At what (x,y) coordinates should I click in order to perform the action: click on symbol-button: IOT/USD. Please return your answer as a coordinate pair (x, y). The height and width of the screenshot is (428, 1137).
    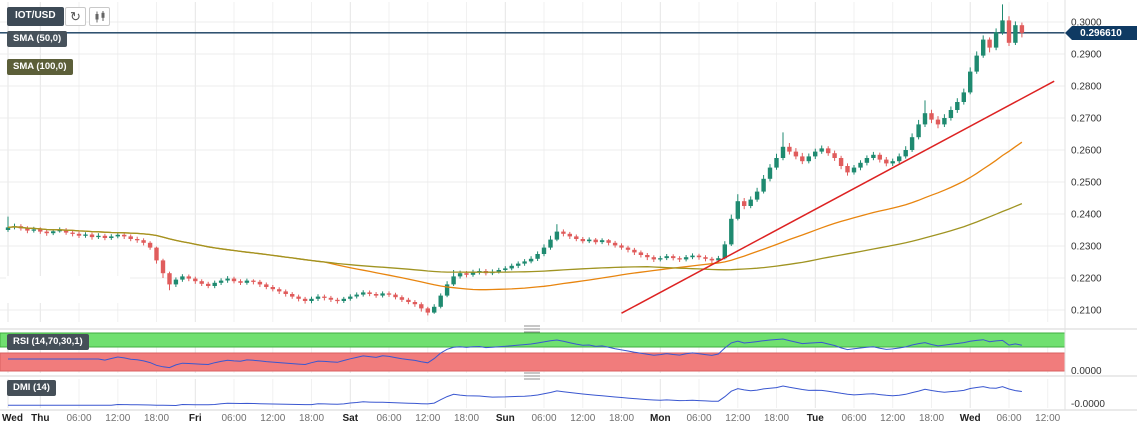
    Looking at the image, I should click on (35, 16).